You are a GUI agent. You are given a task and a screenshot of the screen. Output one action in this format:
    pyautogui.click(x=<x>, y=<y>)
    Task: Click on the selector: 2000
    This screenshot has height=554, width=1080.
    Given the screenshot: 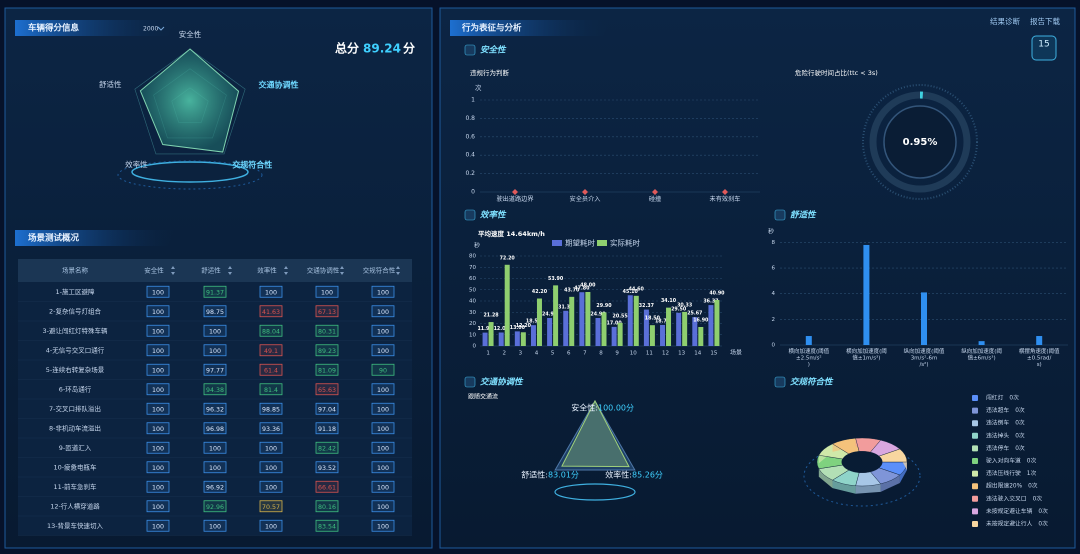 What is the action you would take?
    pyautogui.click(x=150, y=29)
    